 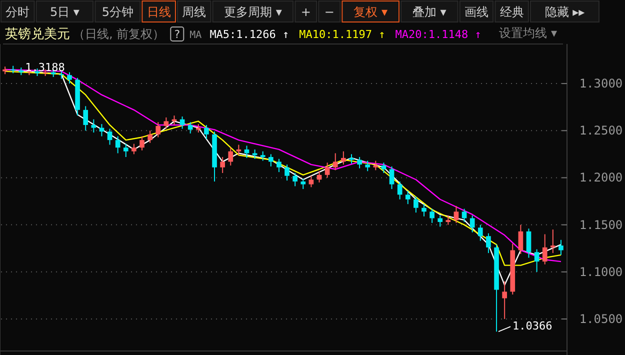 I want to click on text: 隐藏 ▸▸, so click(x=564, y=12).